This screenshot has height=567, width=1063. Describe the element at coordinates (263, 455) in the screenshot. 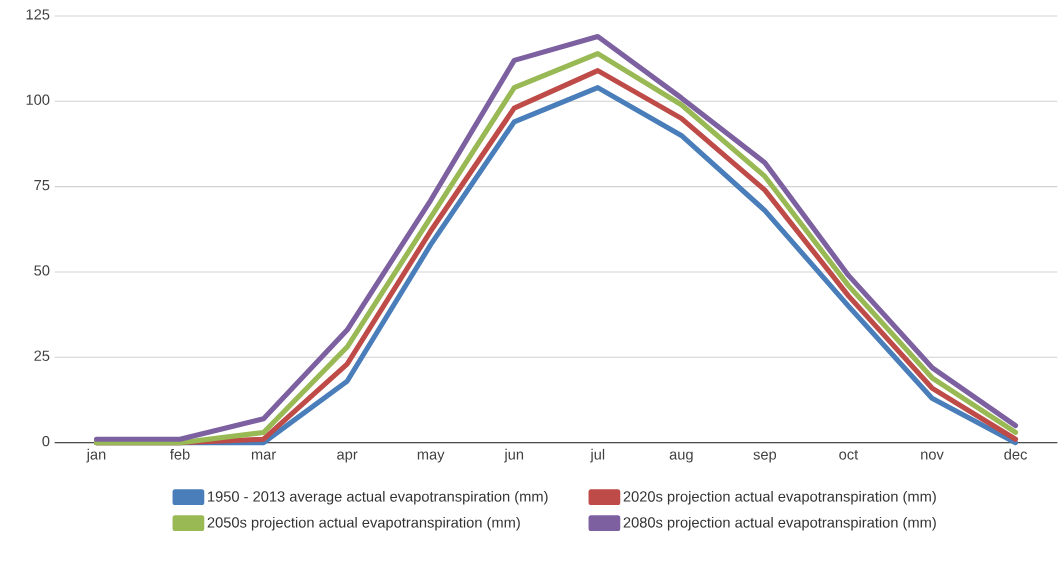

I see `x-tick-label: mar` at that location.